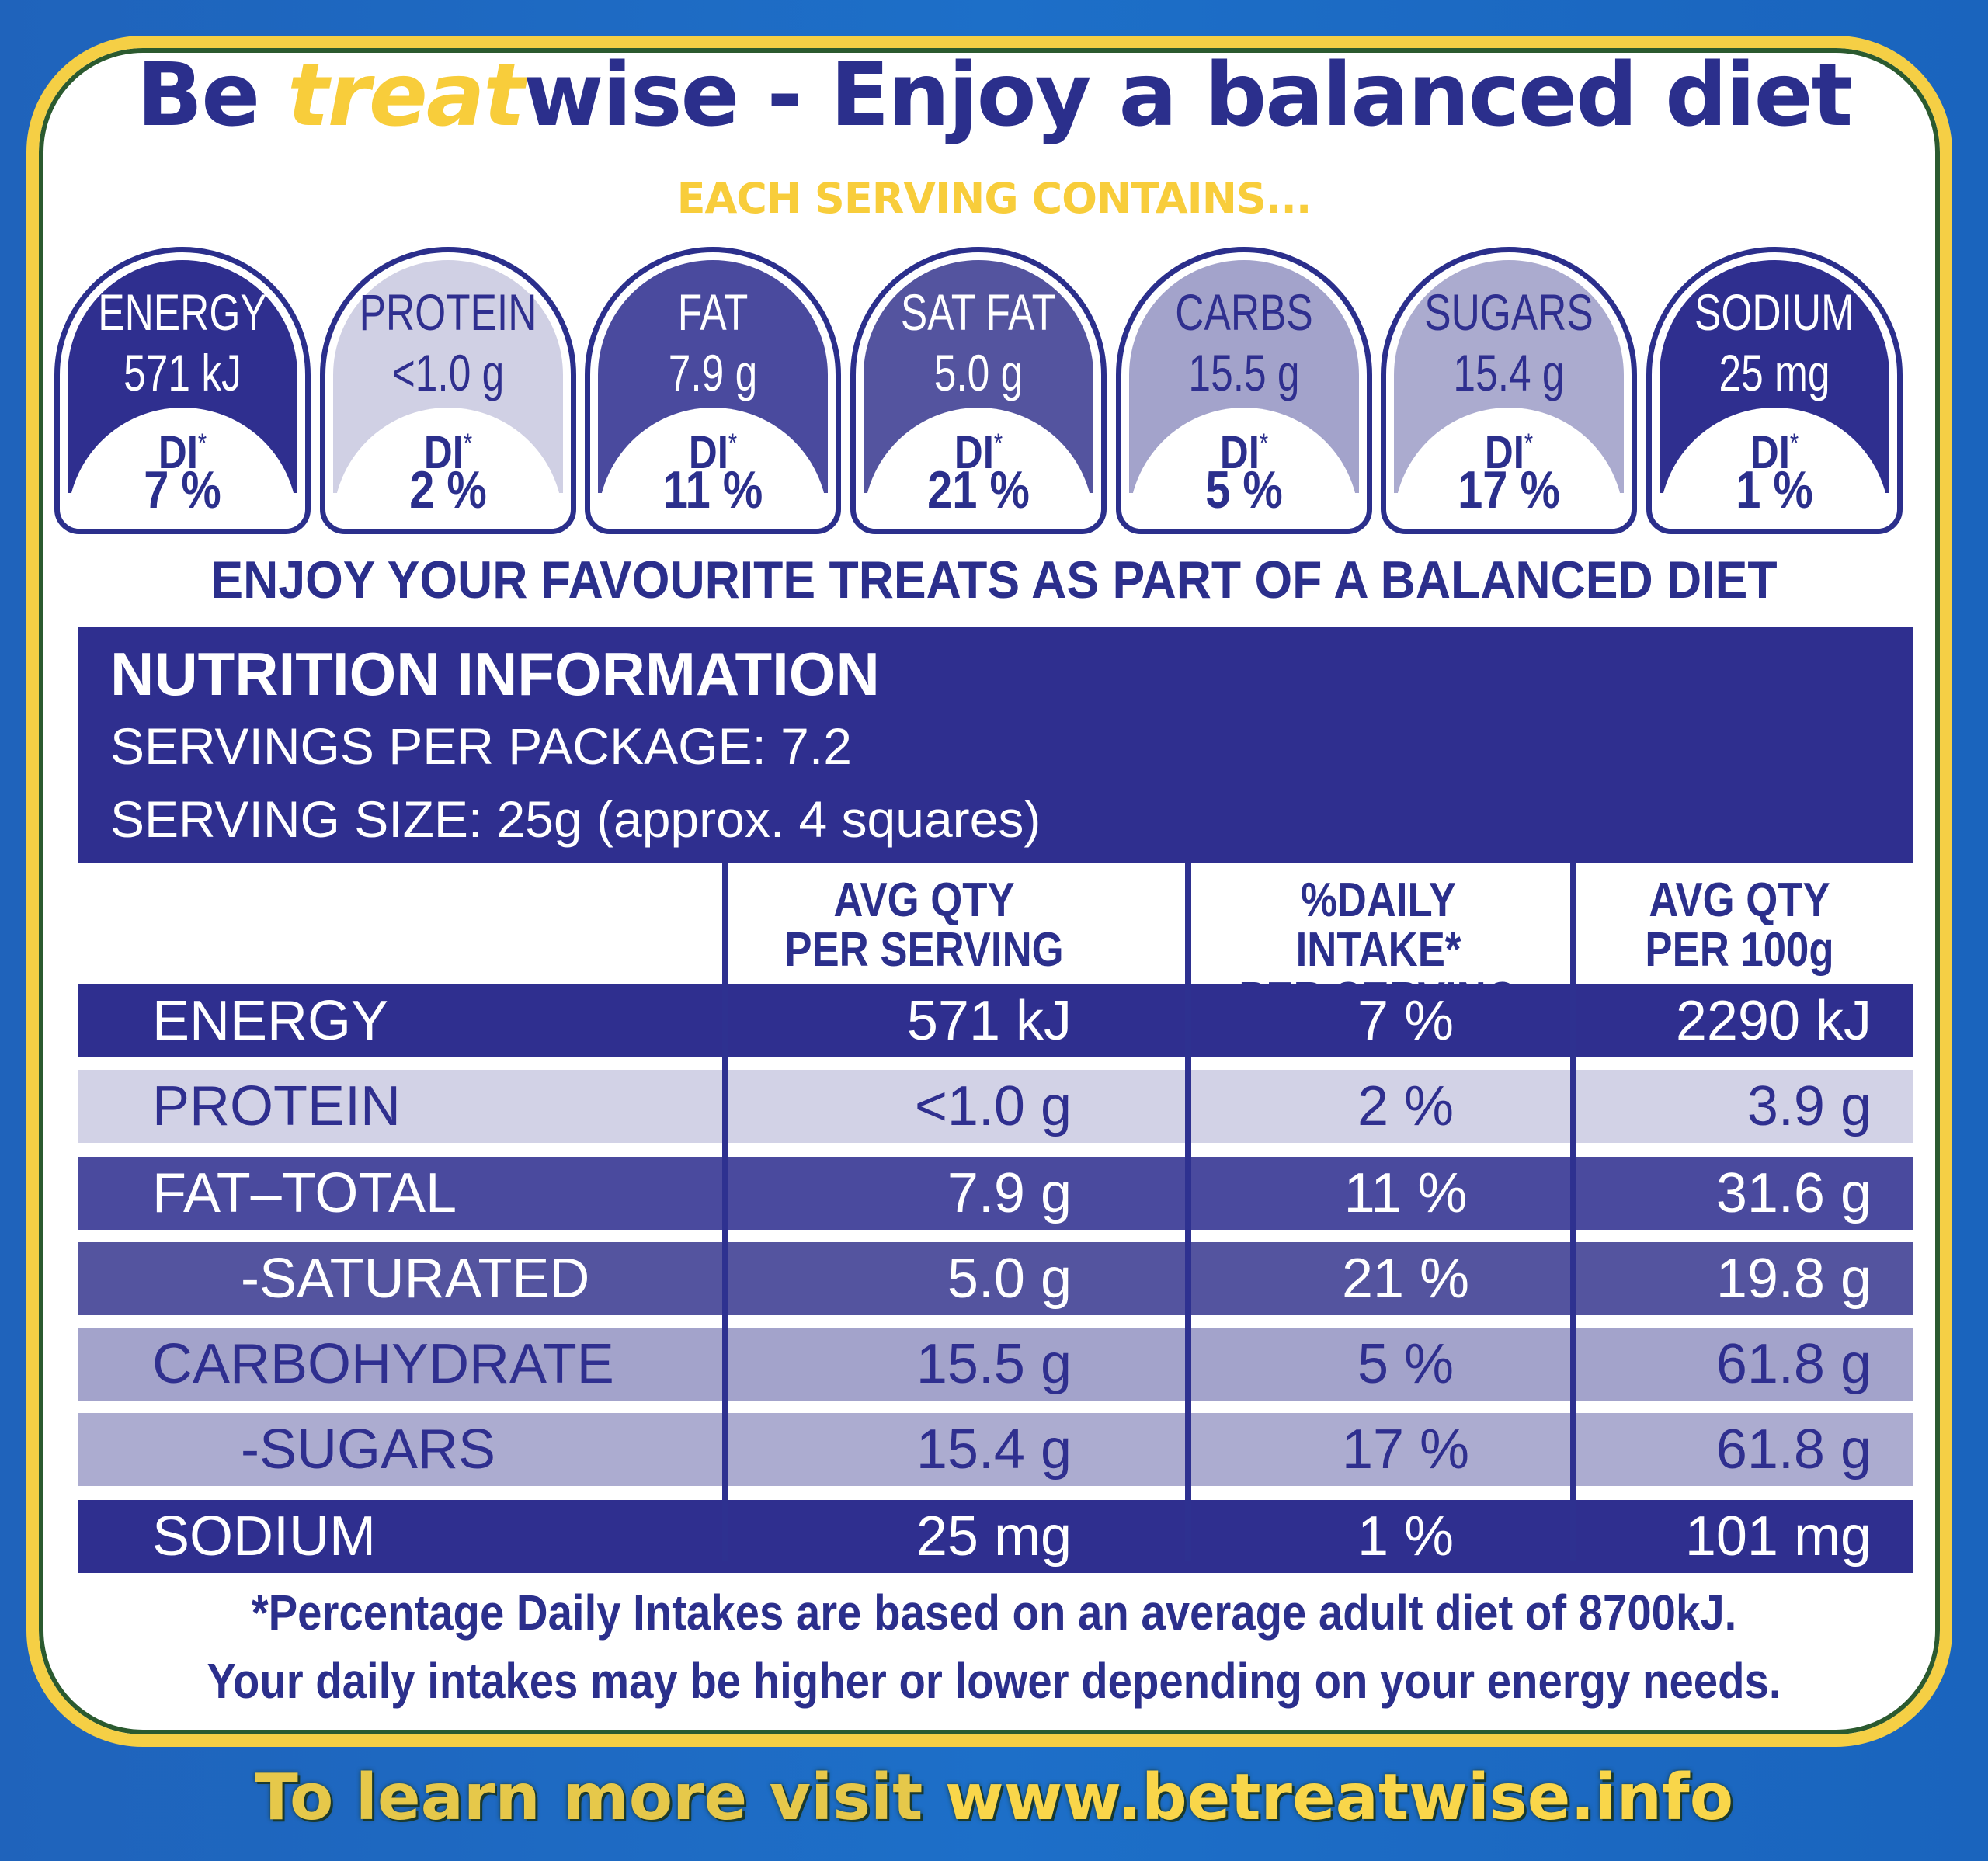  Describe the element at coordinates (1509, 372) in the screenshot. I see `gda-qty: 15.4 g` at that location.